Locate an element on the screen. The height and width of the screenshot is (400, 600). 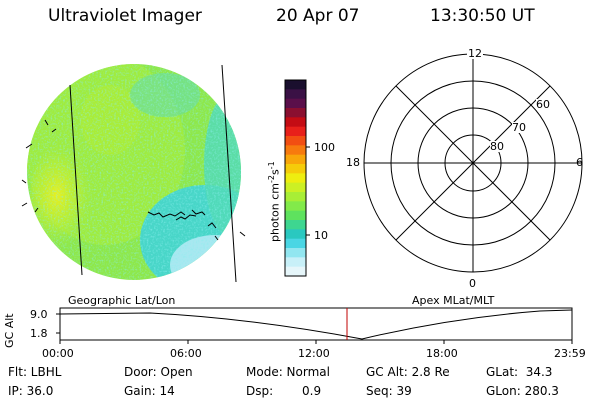
info-filter: Flt: LBHL is located at coordinates (35, 372).